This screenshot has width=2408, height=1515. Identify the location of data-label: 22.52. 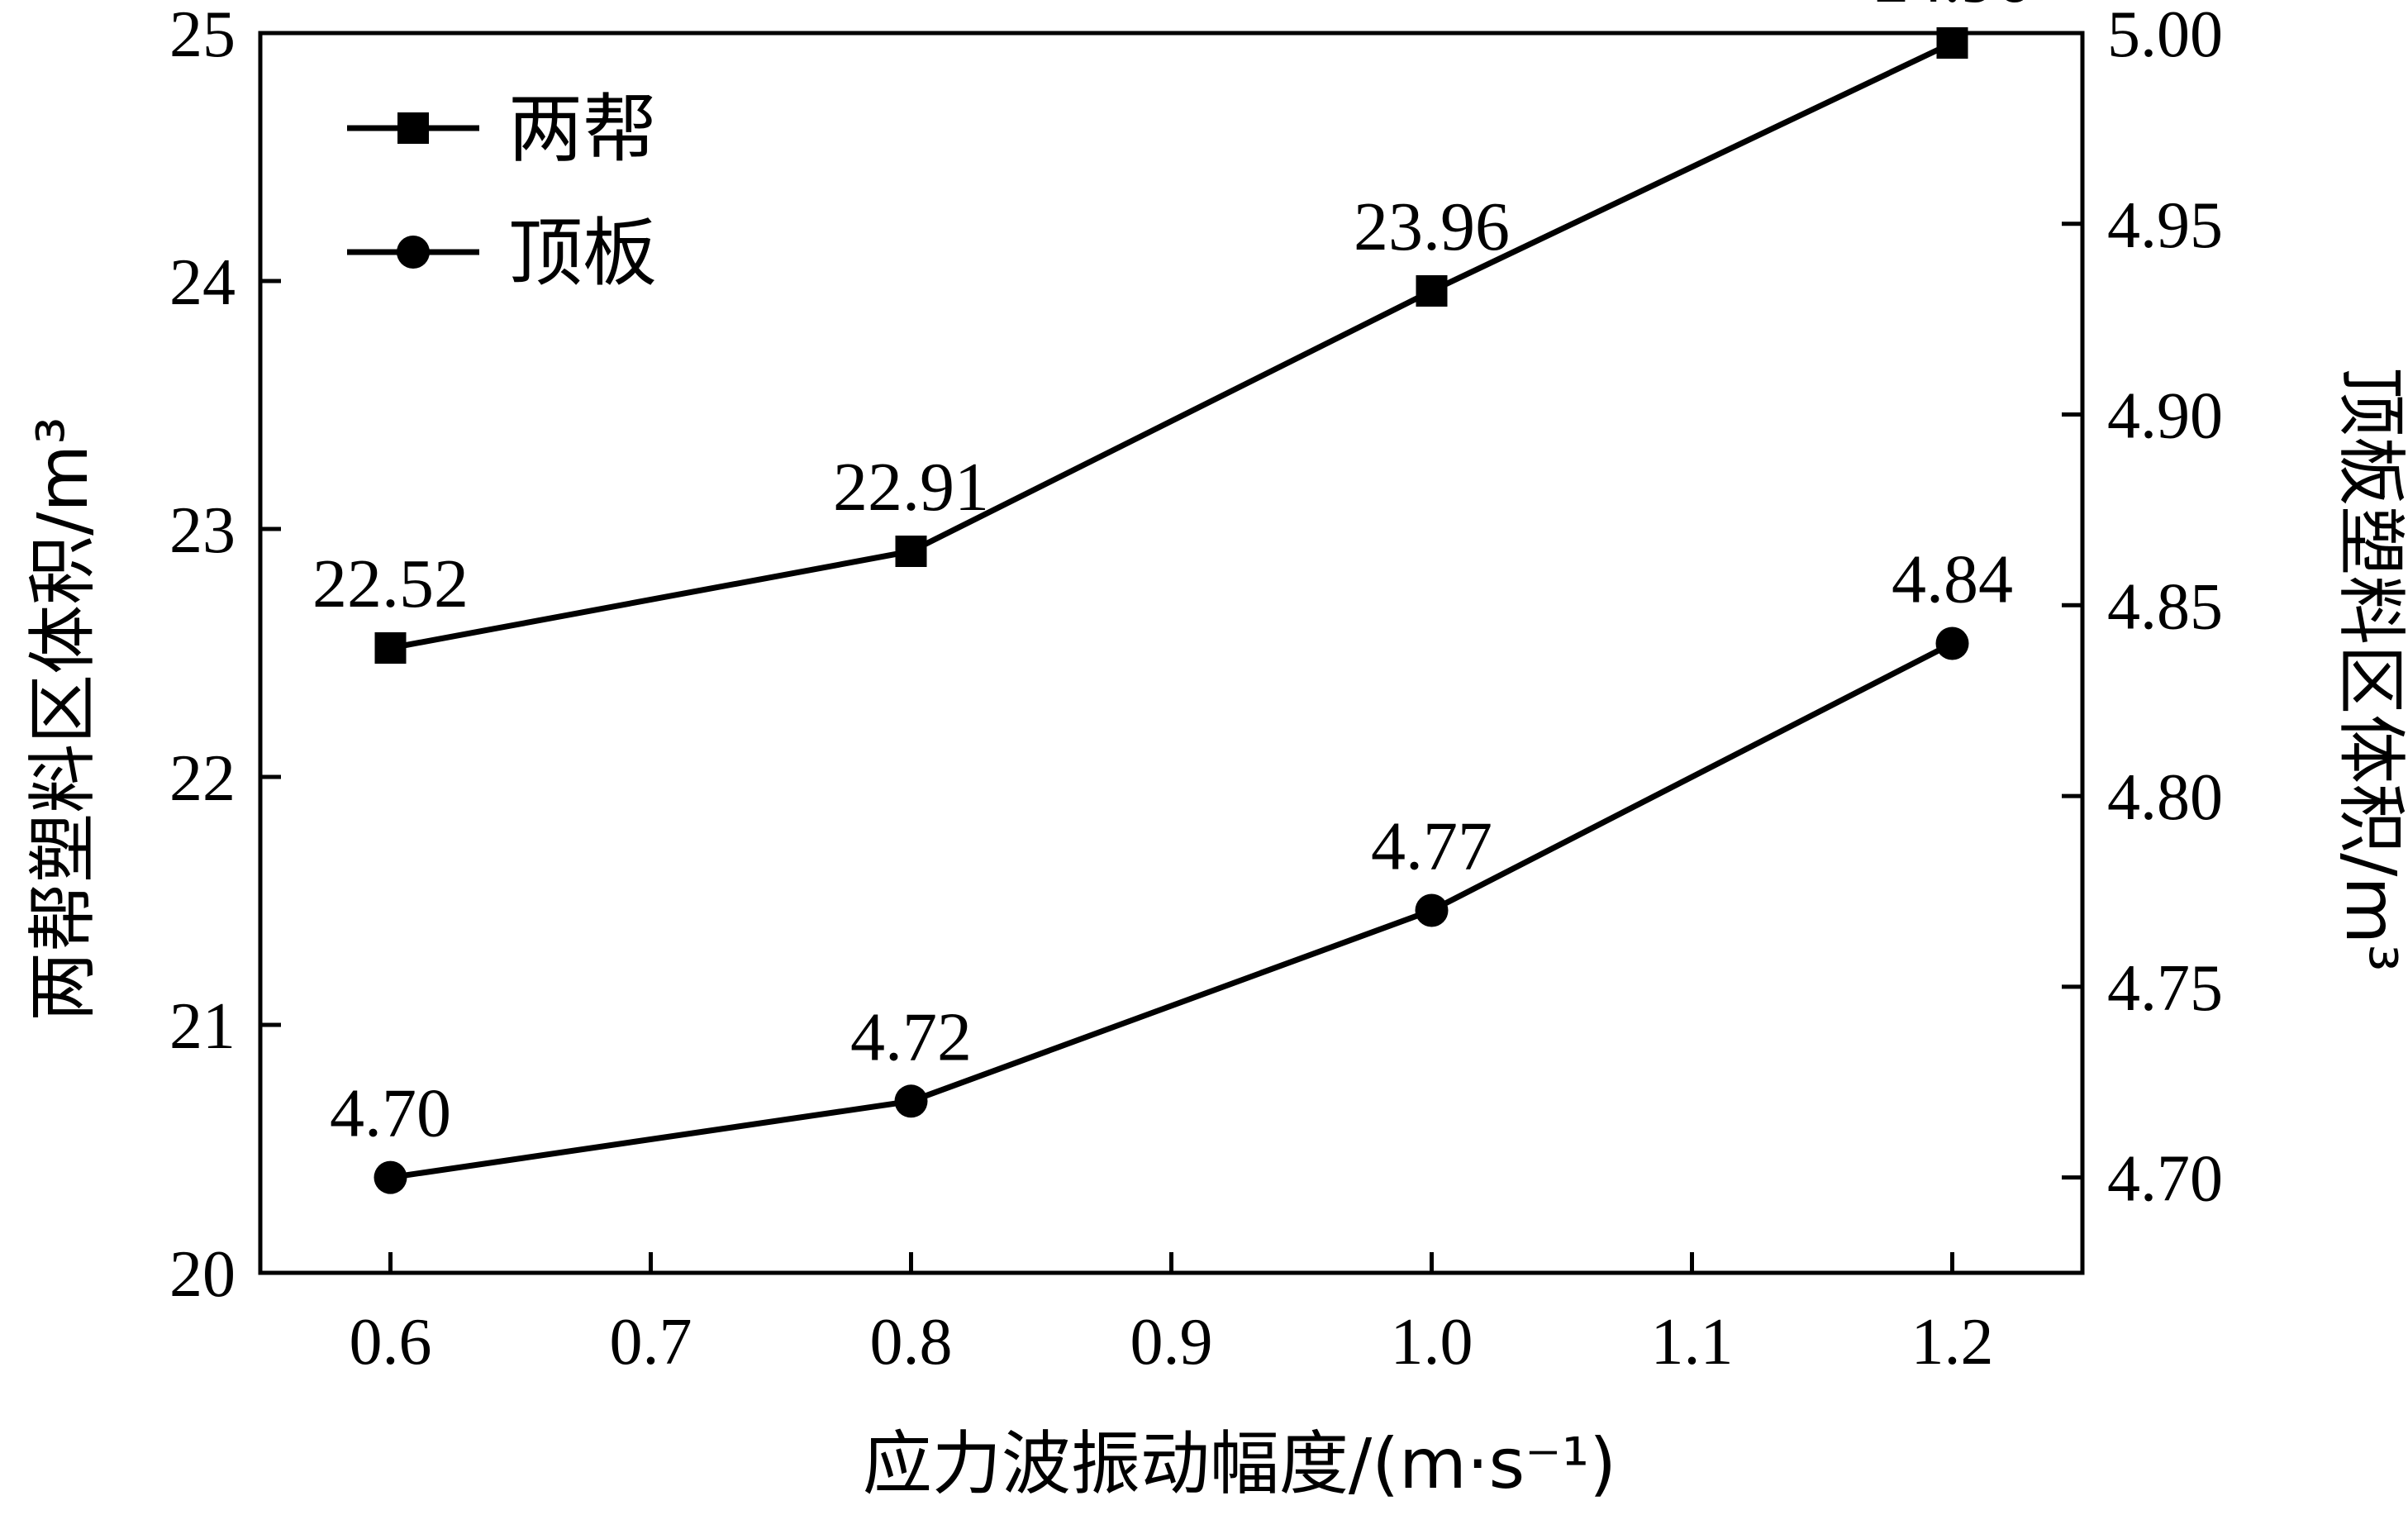
(390, 583).